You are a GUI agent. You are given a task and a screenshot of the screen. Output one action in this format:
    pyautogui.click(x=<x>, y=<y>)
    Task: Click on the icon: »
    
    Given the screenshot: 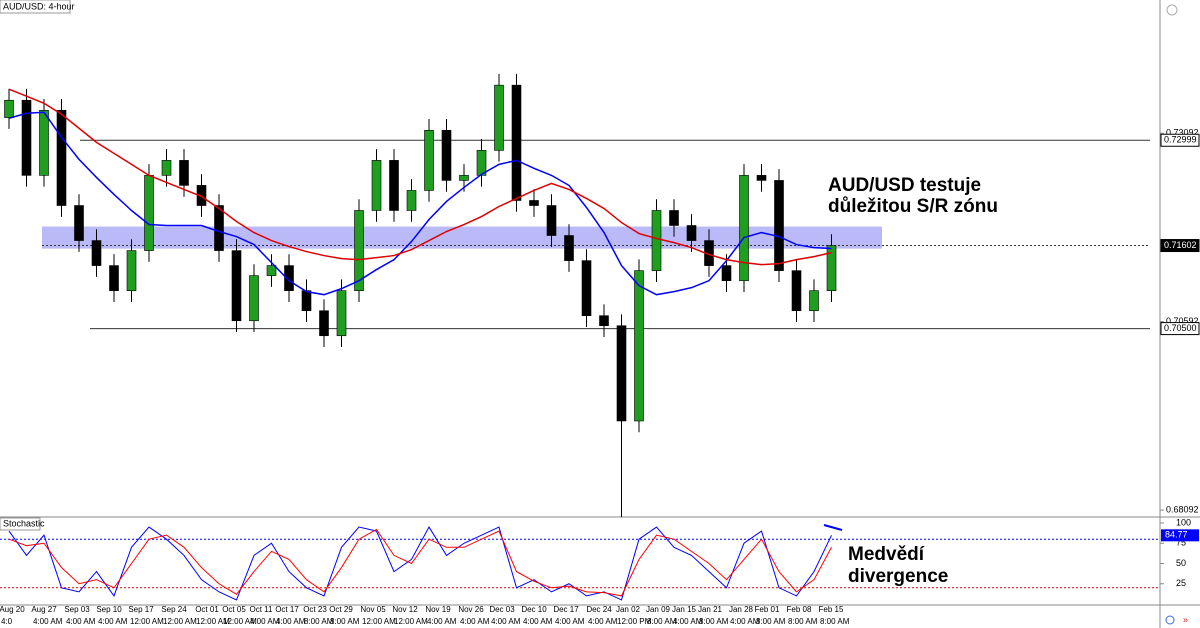 What is the action you would take?
    pyautogui.click(x=1185, y=619)
    